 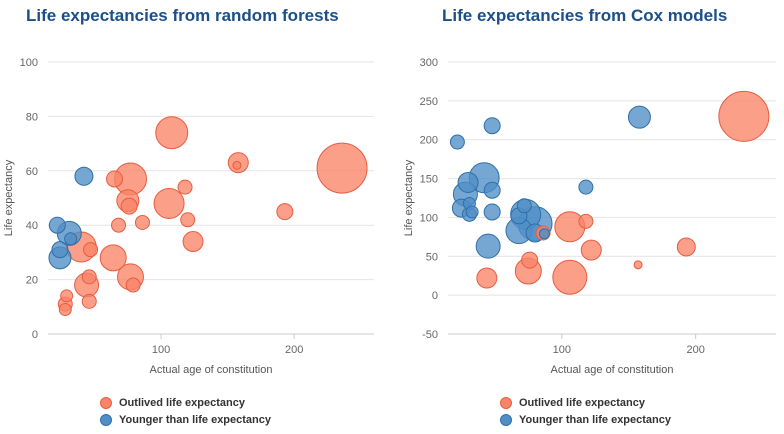 What do you see at coordinates (429, 180) in the screenshot?
I see `y-tick-label: 150` at bounding box center [429, 180].